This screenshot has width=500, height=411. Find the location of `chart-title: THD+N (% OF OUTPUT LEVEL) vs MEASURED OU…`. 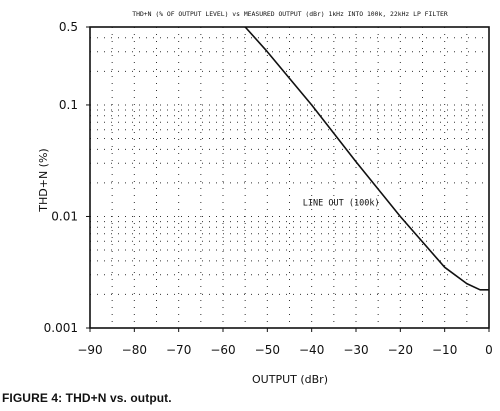

chart-title: THD+N (% OF OUTPUT LEVEL) vs MEASURED OU… is located at coordinates (290, 14).